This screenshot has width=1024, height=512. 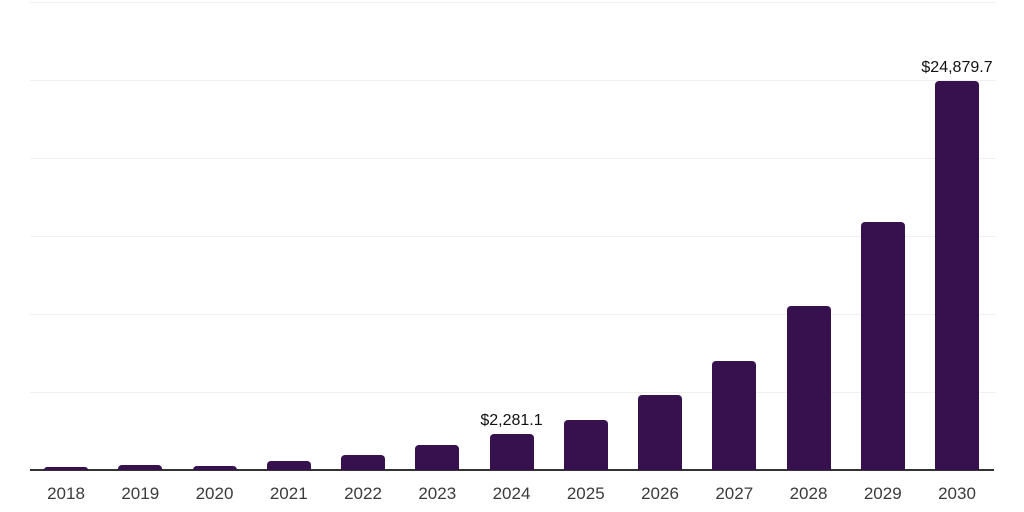 What do you see at coordinates (734, 415) in the screenshot?
I see `bar-2027` at bounding box center [734, 415].